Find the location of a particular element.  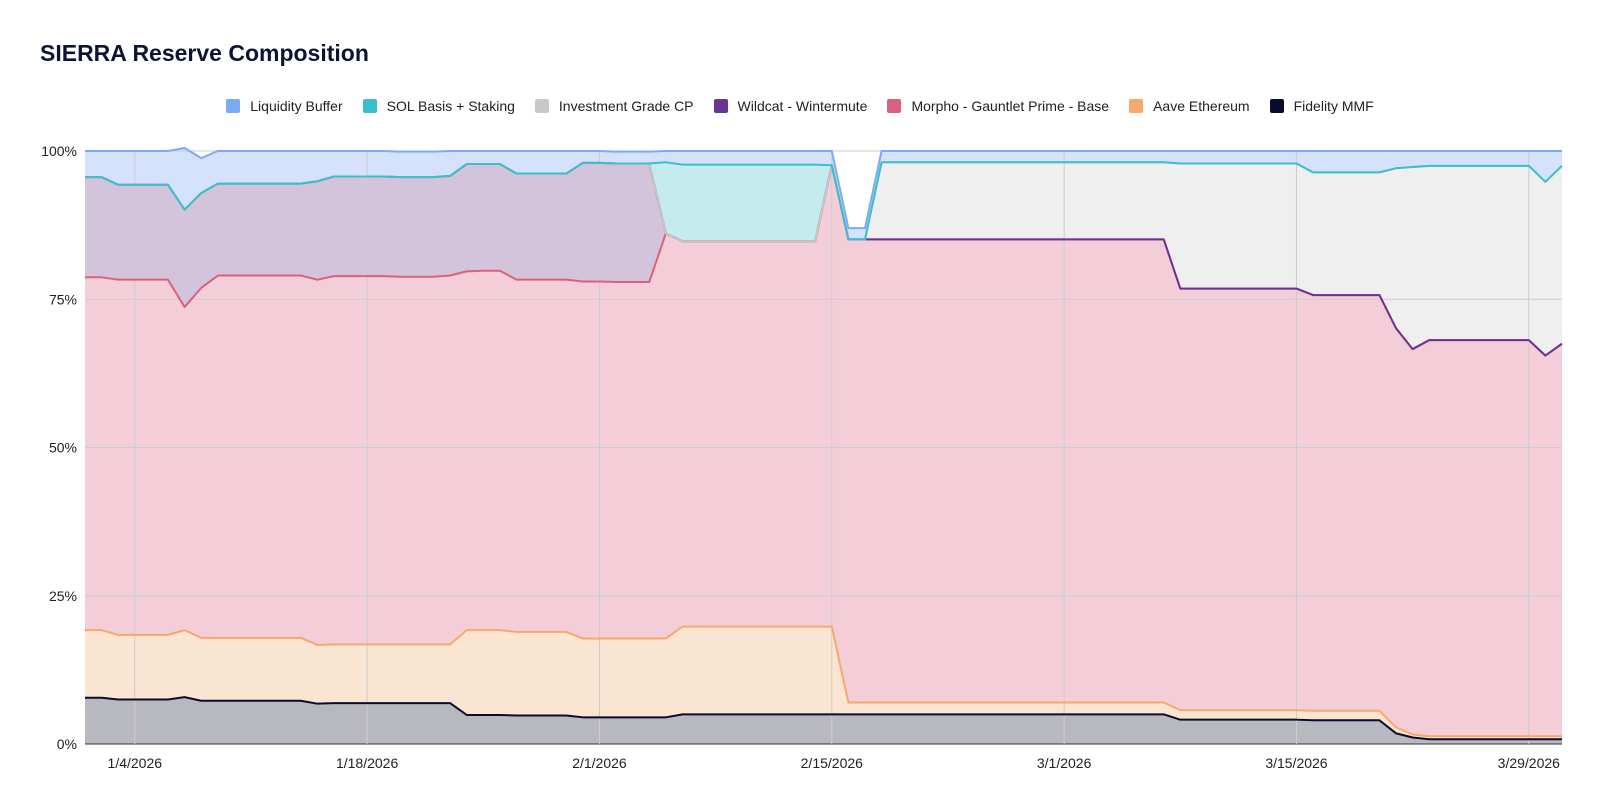

legend-item-morpho-gauntlet-prime-base: Morpho - Gauntlet Prime - Base is located at coordinates (998, 106).